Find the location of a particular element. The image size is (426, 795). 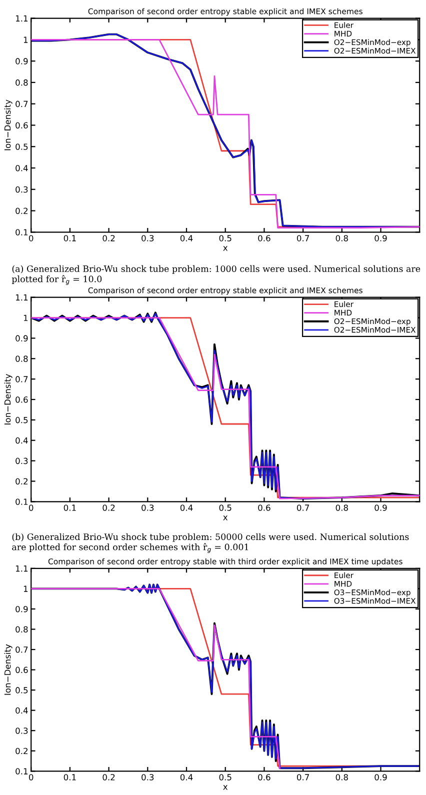

text: (a) Generalized Brio-Wu shock tube problem: 1000 cells were used. Numerical solutions are plotted for r̂$_{g}$ = 10.0 is located at coordinates (216, 275).